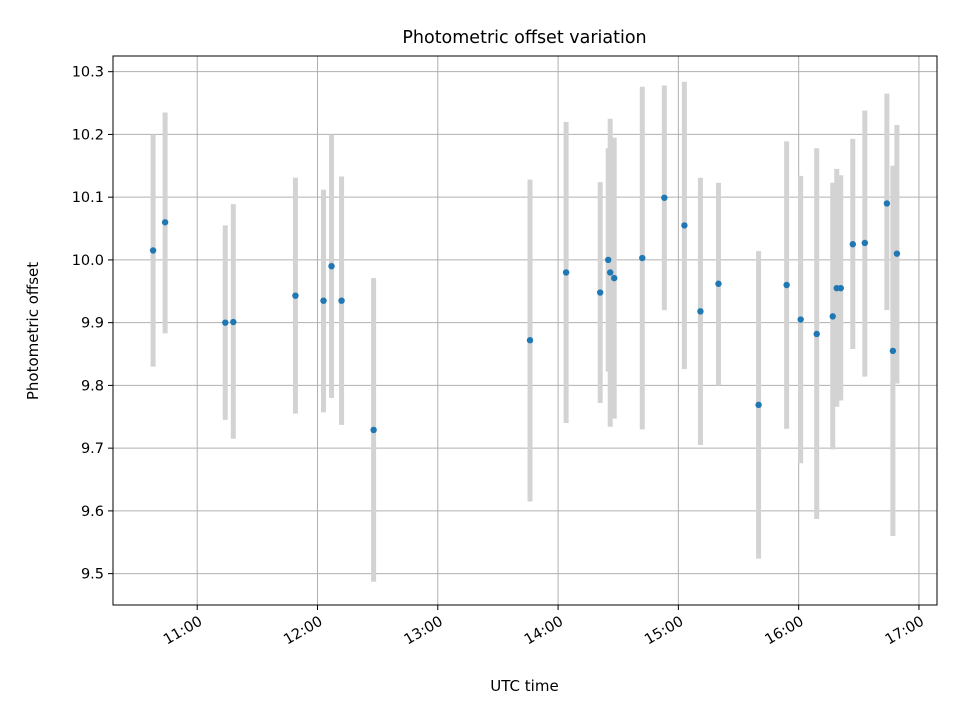 This screenshot has height=720, width=960. What do you see at coordinates (524, 38) in the screenshot?
I see `chart-title: Photometric offset variation` at bounding box center [524, 38].